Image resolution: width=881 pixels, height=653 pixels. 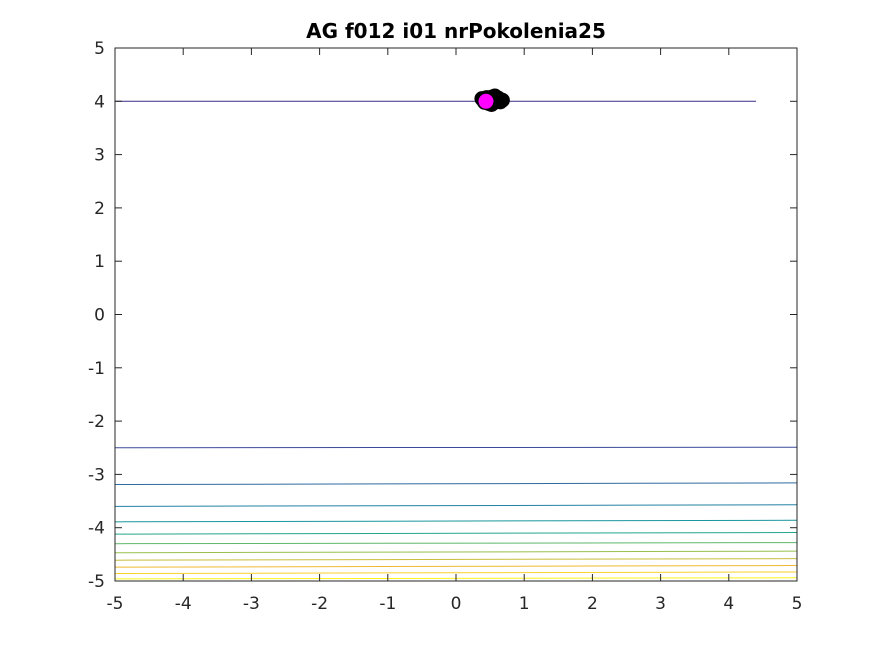 What do you see at coordinates (319, 604) in the screenshot?
I see `x-tick-label: -2` at bounding box center [319, 604].